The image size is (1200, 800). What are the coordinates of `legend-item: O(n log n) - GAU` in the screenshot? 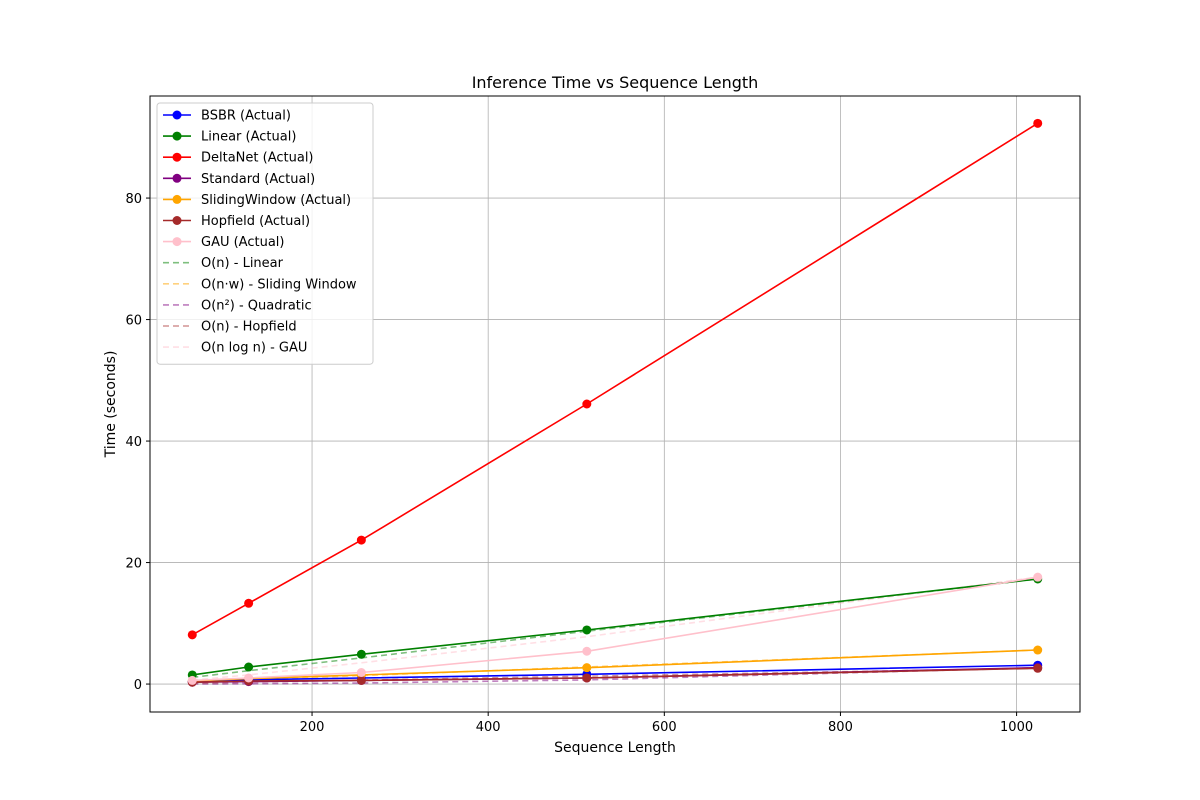 It's located at (235, 348).